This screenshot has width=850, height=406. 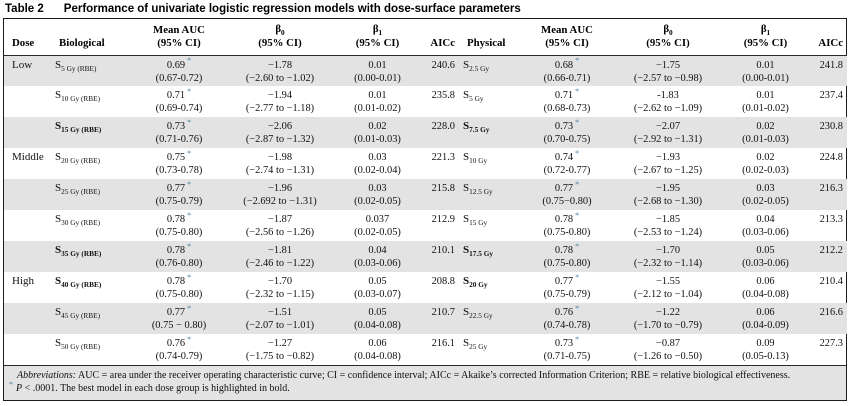 I want to click on bio-mean-auc-cell: 0.78 * (0.76-0.80), so click(x=179, y=255).